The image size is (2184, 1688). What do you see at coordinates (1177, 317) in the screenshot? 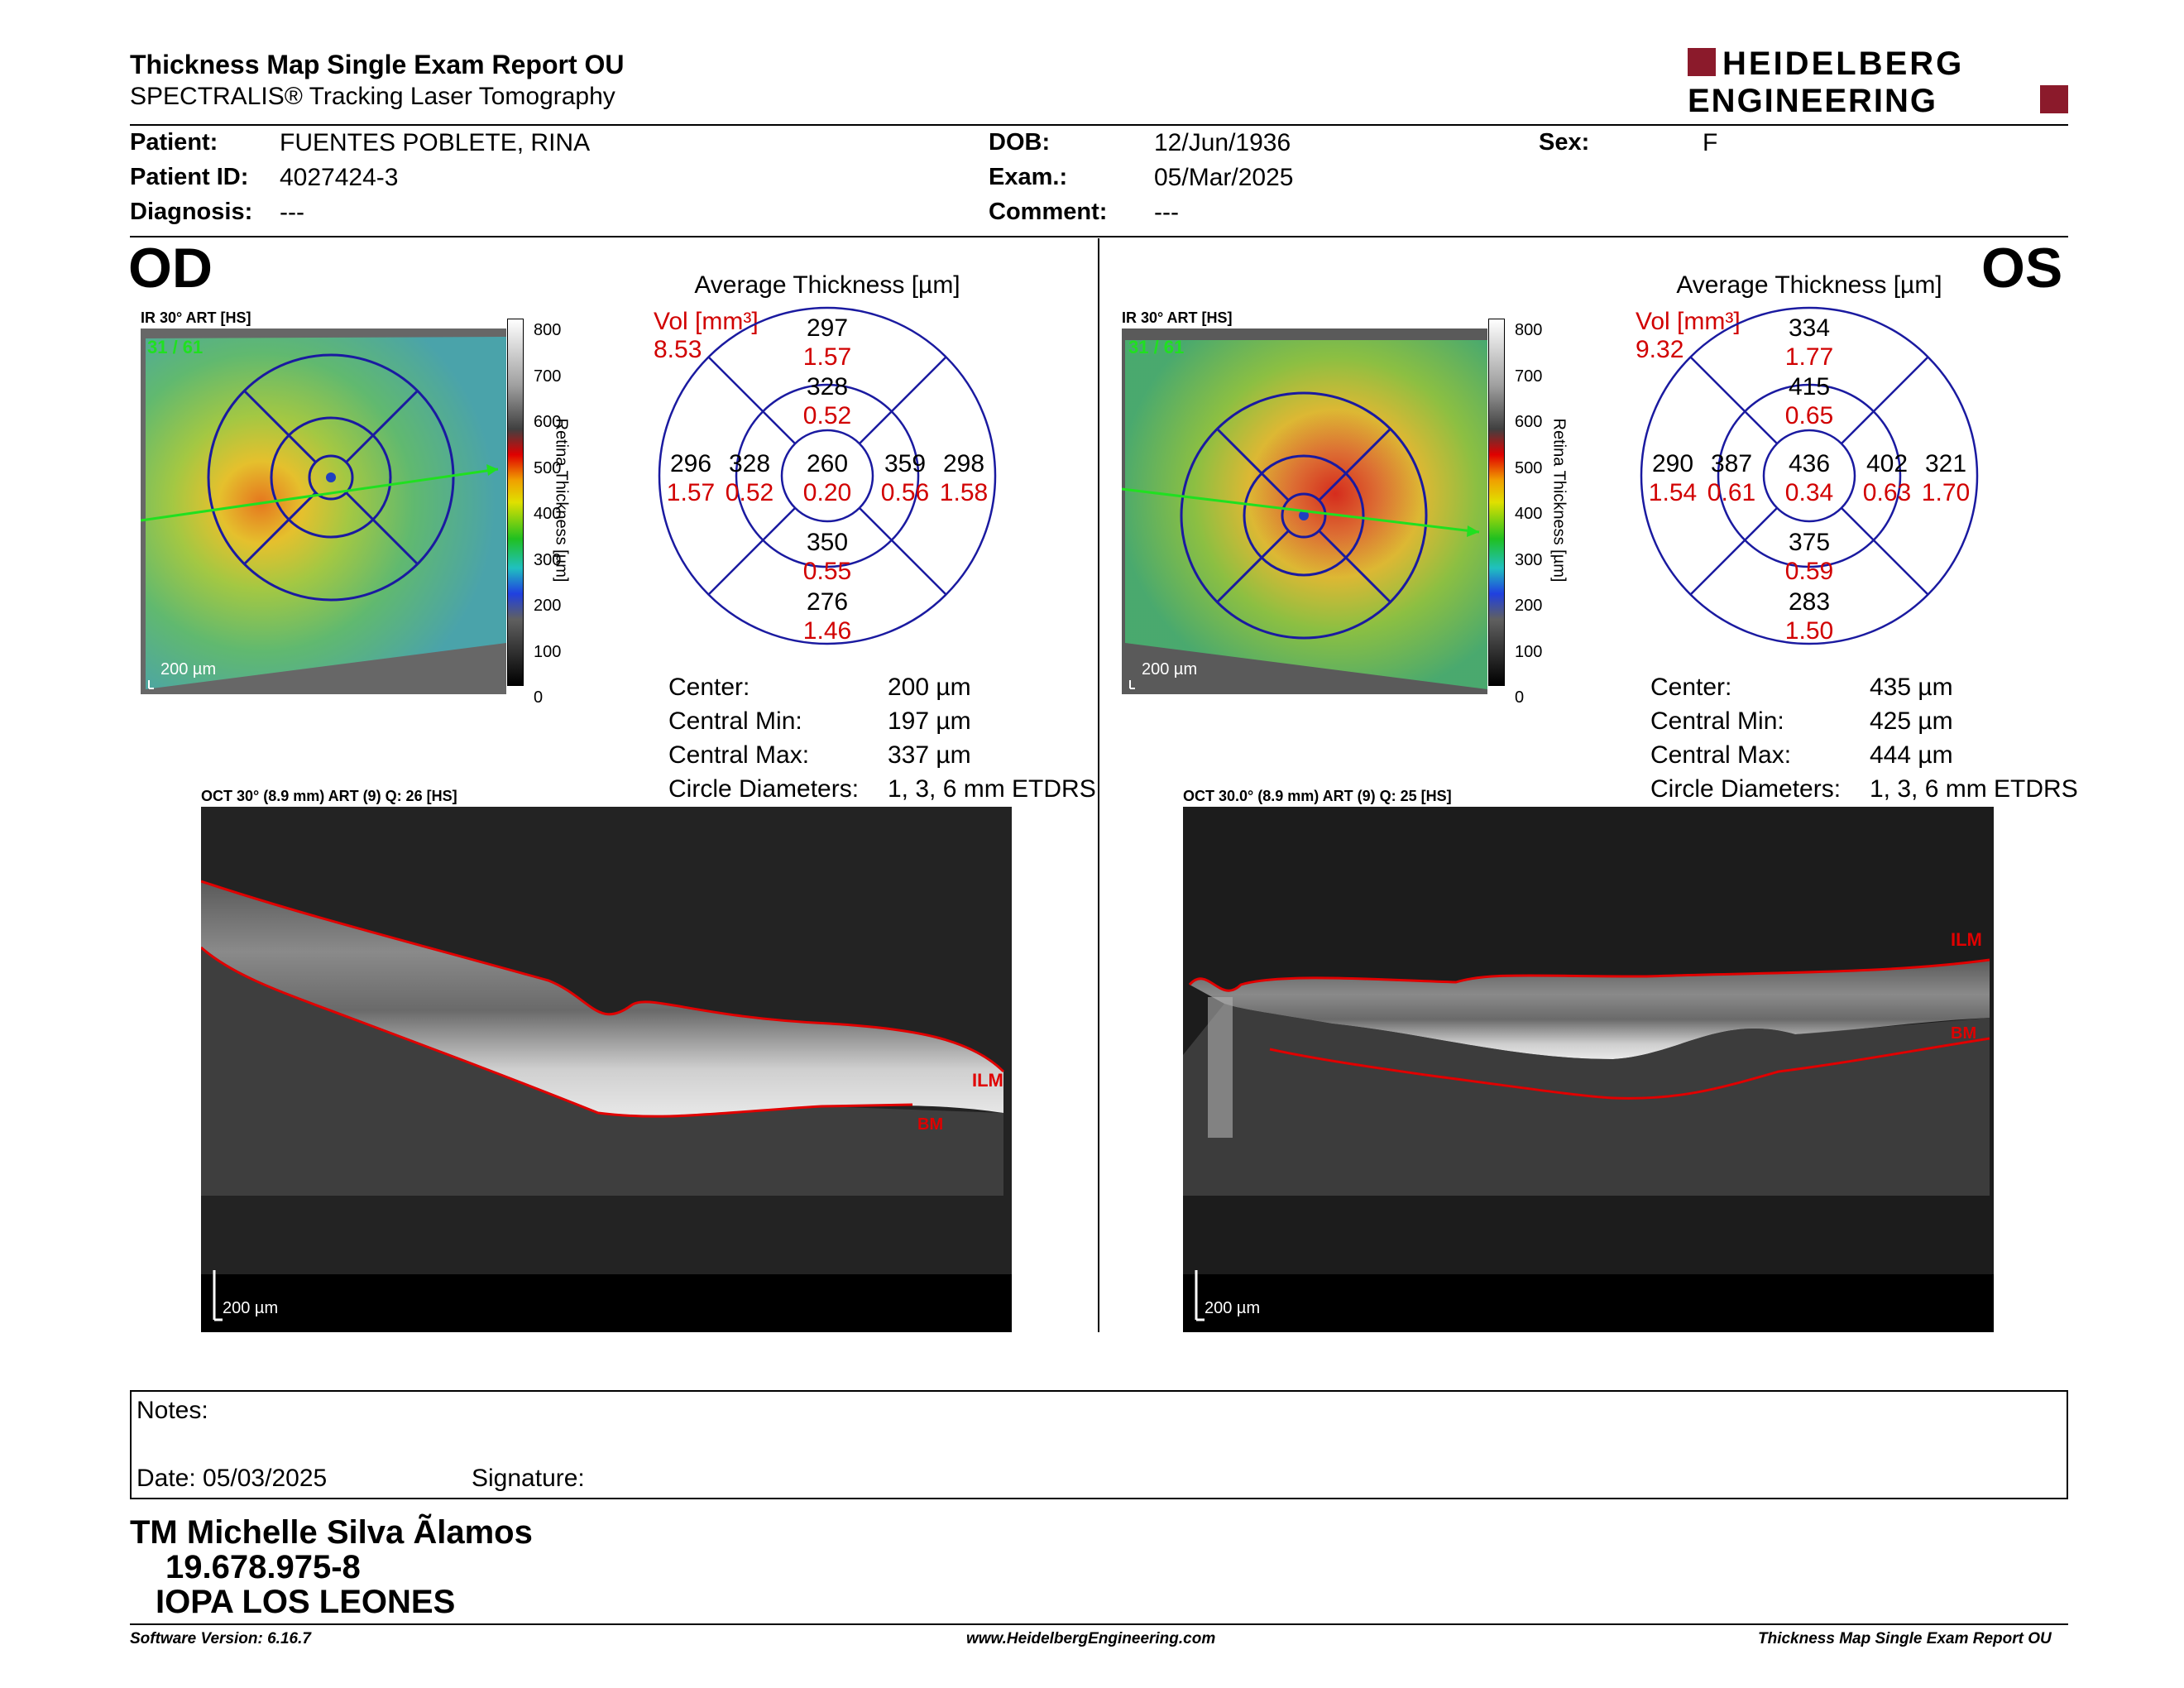
I see `os-ir-label: IR 30° ART [HS]` at bounding box center [1177, 317].